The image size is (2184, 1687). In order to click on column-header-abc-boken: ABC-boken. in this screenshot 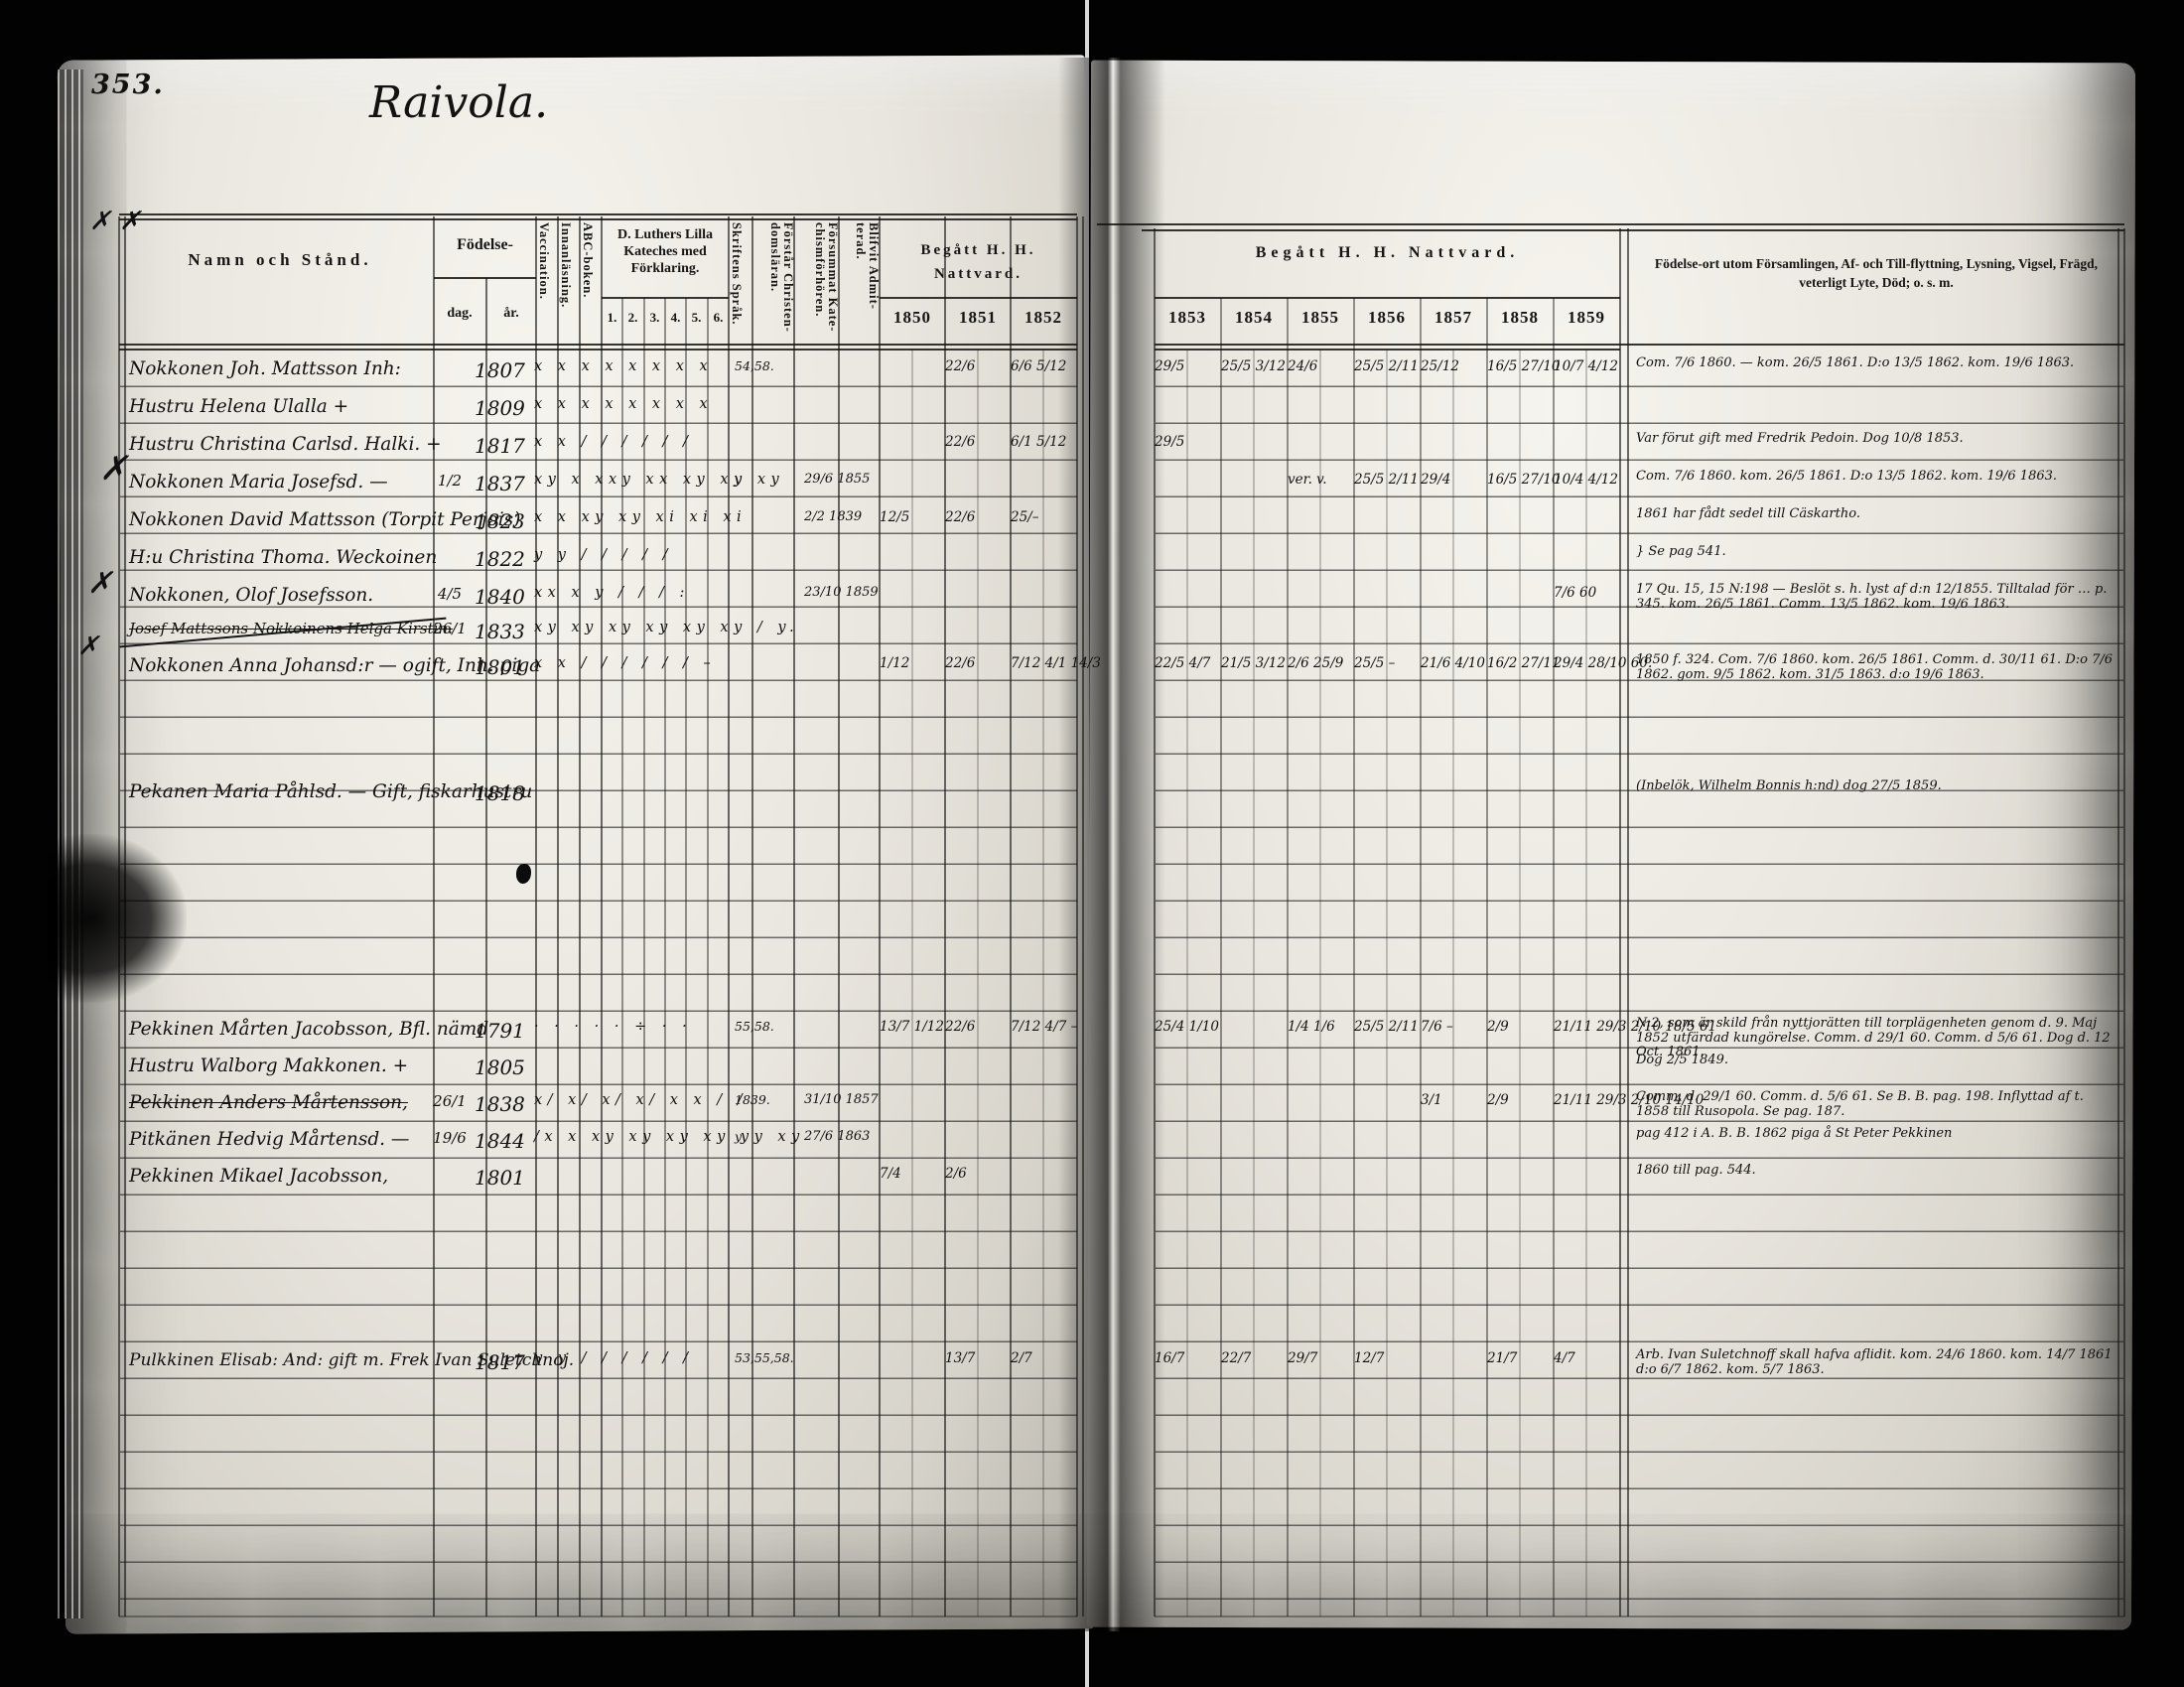, I will do `click(588, 260)`.